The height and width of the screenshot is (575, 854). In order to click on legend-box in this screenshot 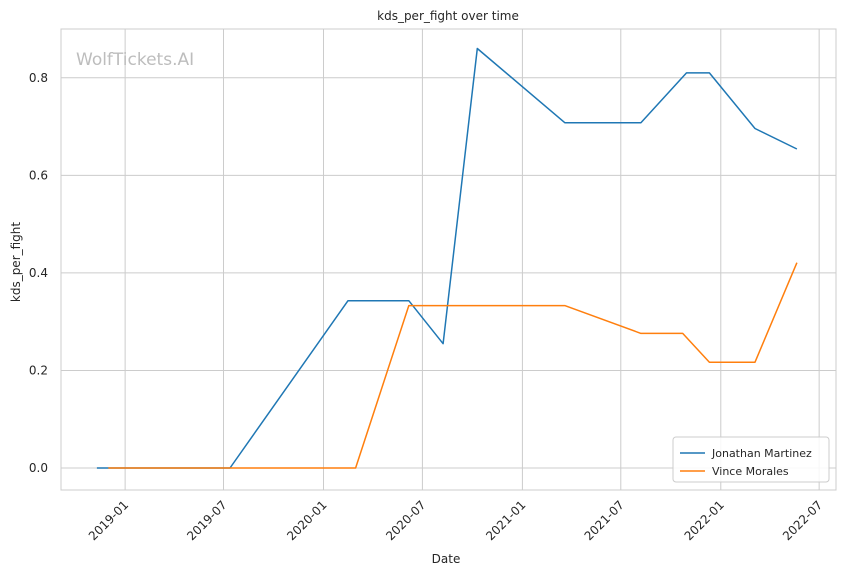, I will do `click(751, 459)`.